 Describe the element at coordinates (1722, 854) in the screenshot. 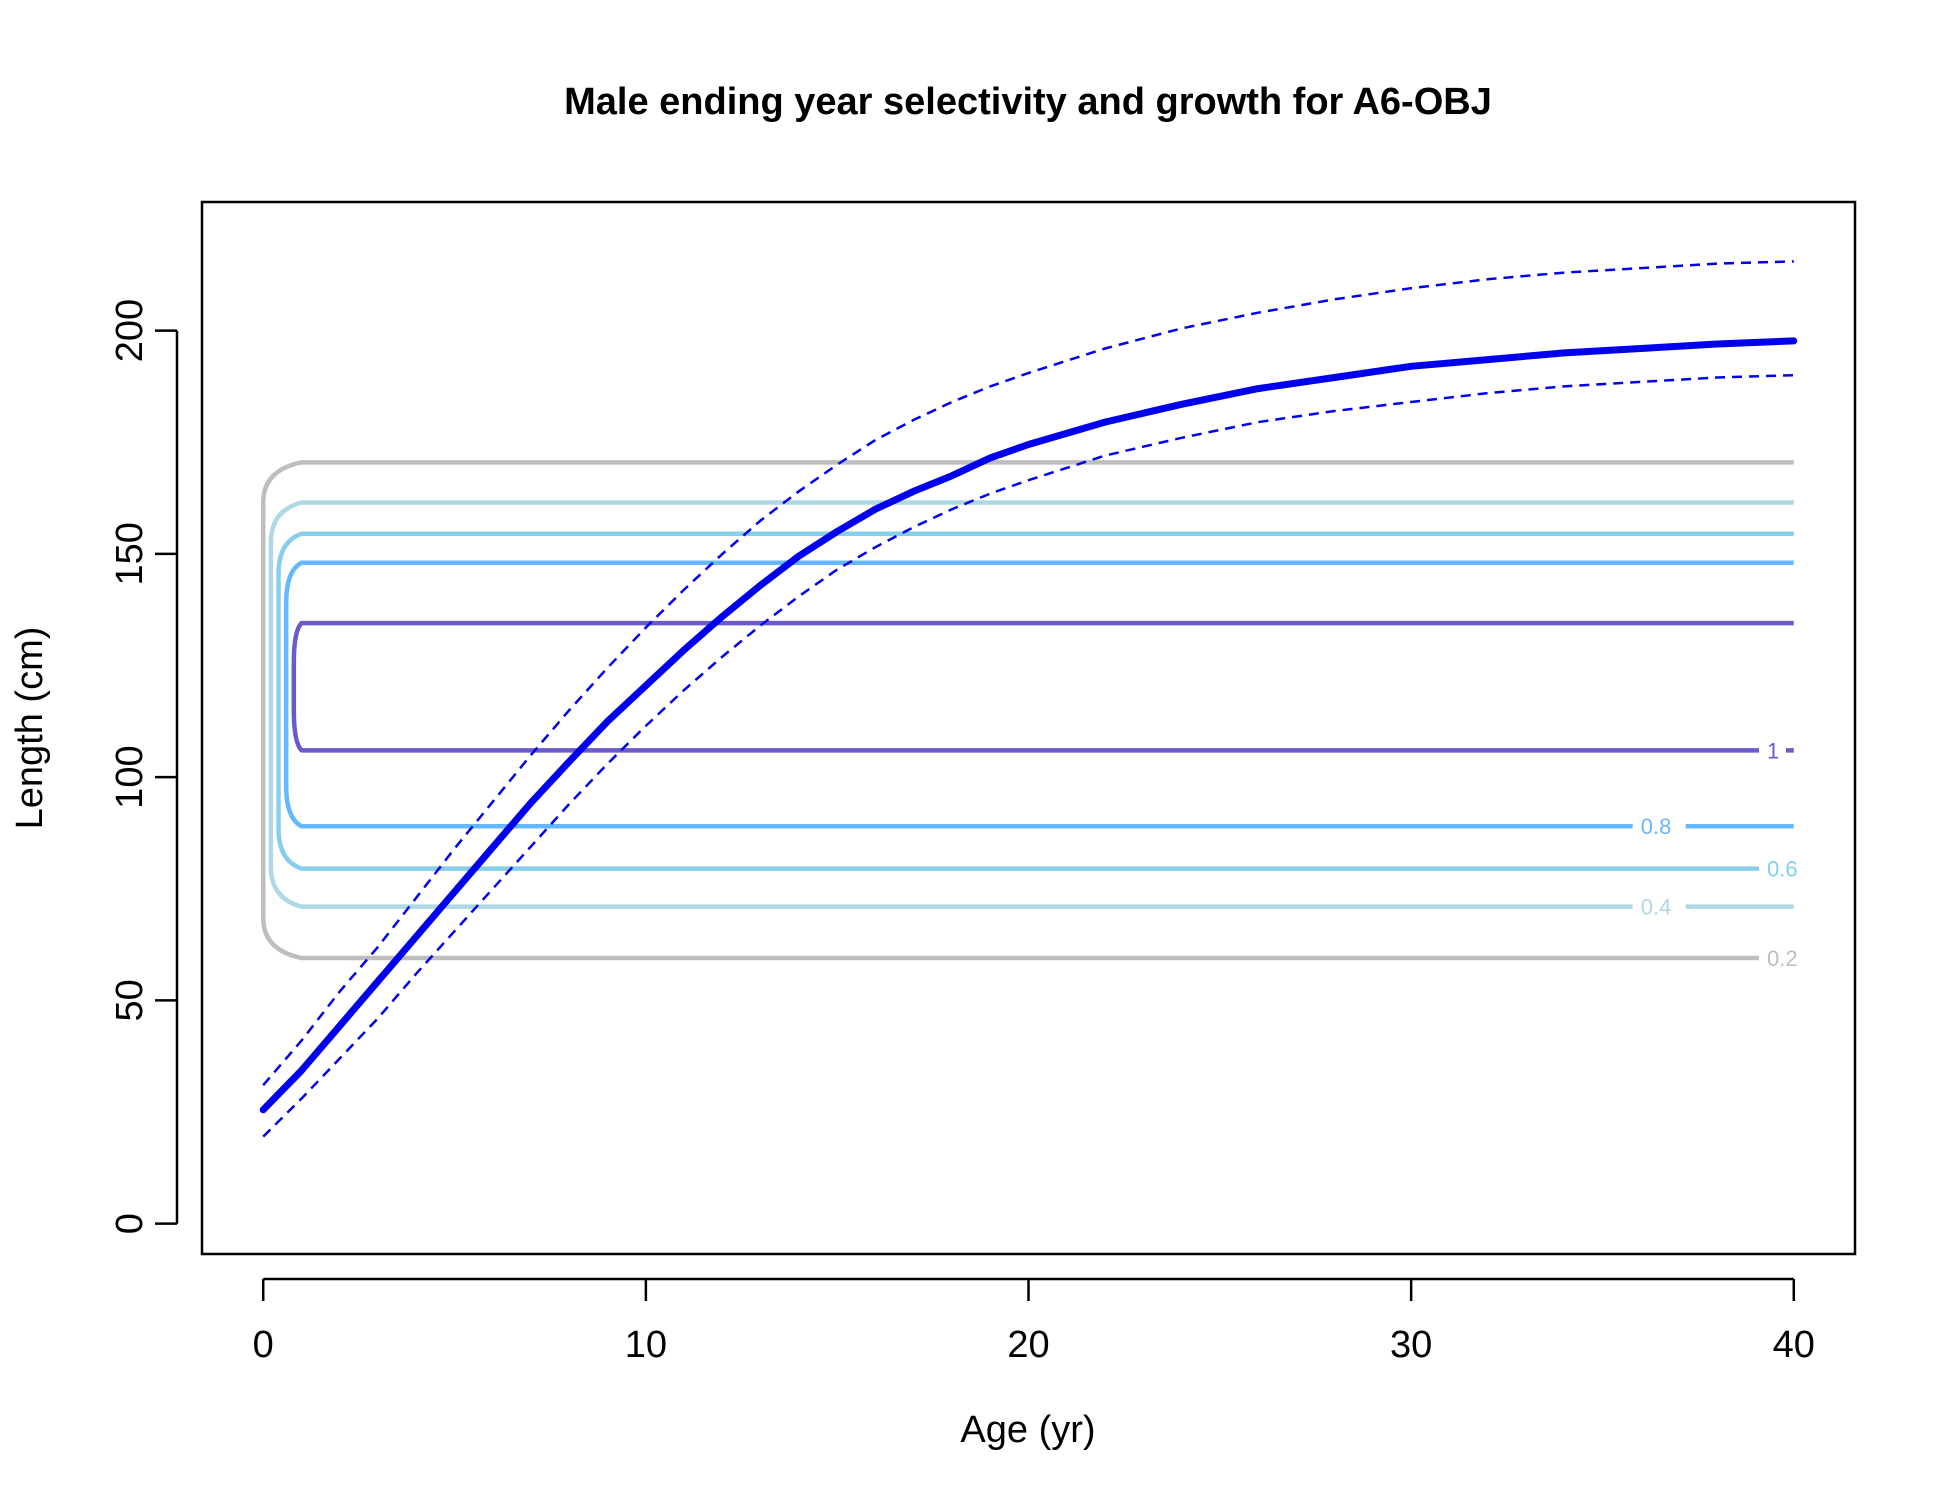

I see `contour-labels: 0.2 0.4 0.6 0.8 1` at that location.